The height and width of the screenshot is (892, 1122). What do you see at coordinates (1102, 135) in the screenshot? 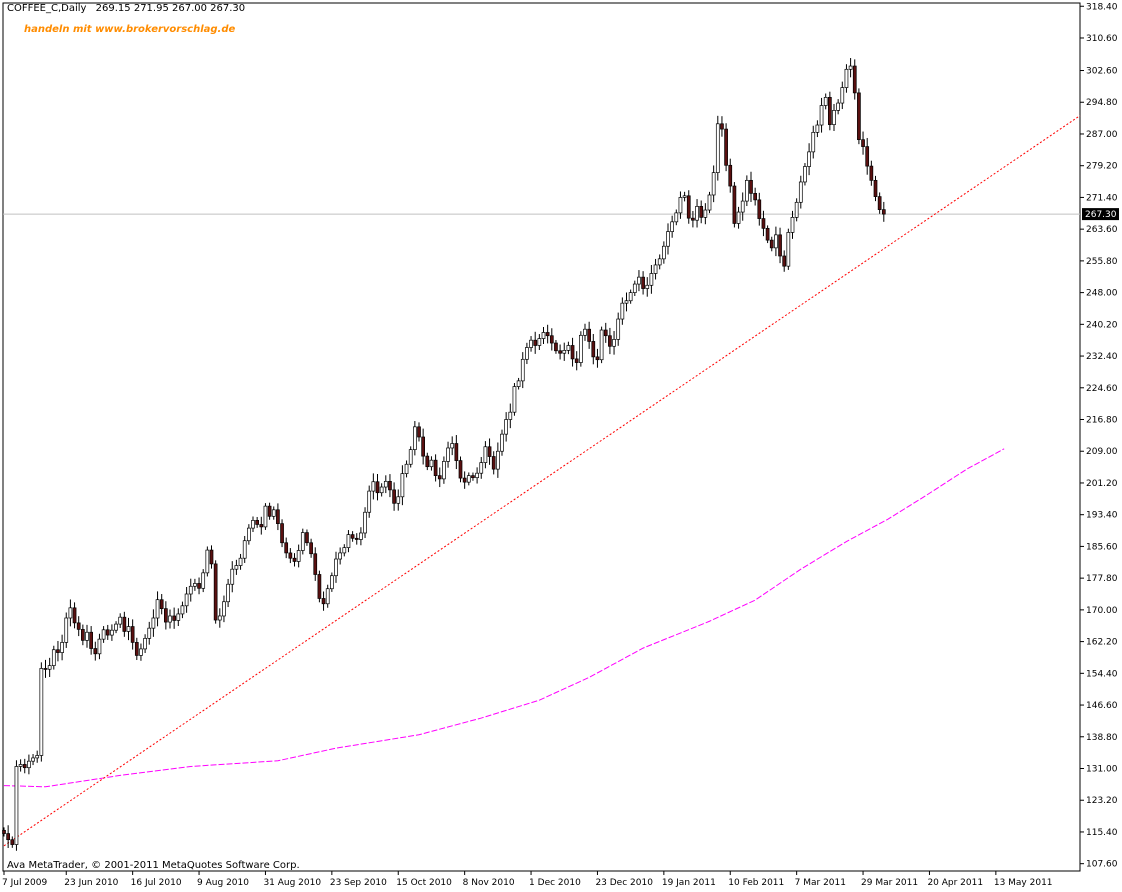
I see `y-tick-label: 287.00` at bounding box center [1102, 135].